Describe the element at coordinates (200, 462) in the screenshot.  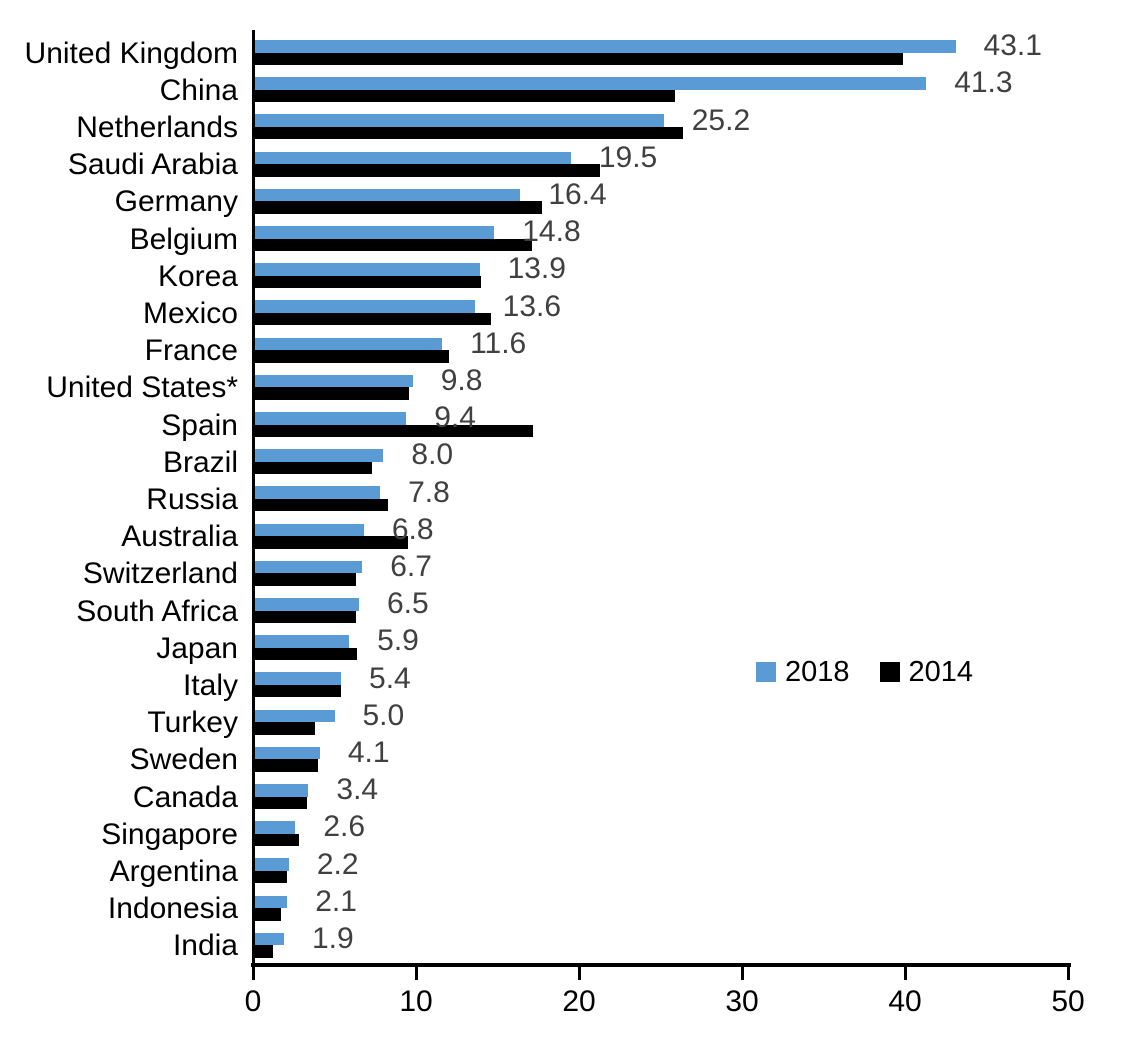
I see `category-label: Brazil` at that location.